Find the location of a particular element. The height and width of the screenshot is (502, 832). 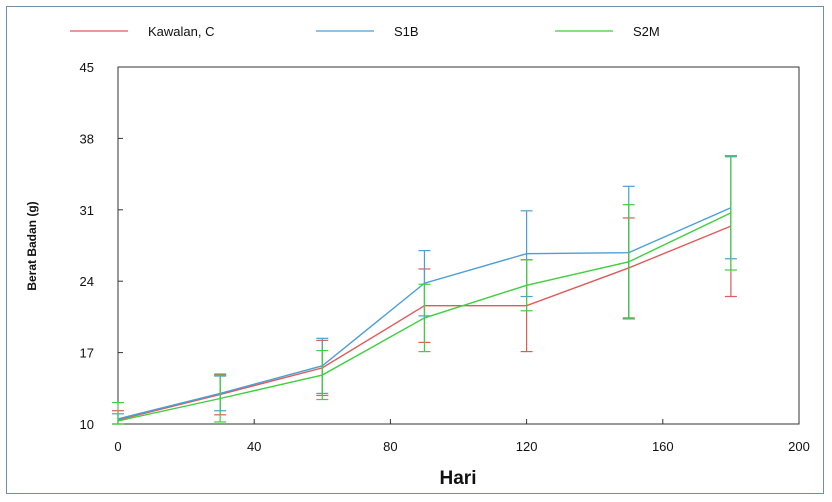

y-axis: 10 17 24 31 38 45 is located at coordinates (101, 246).